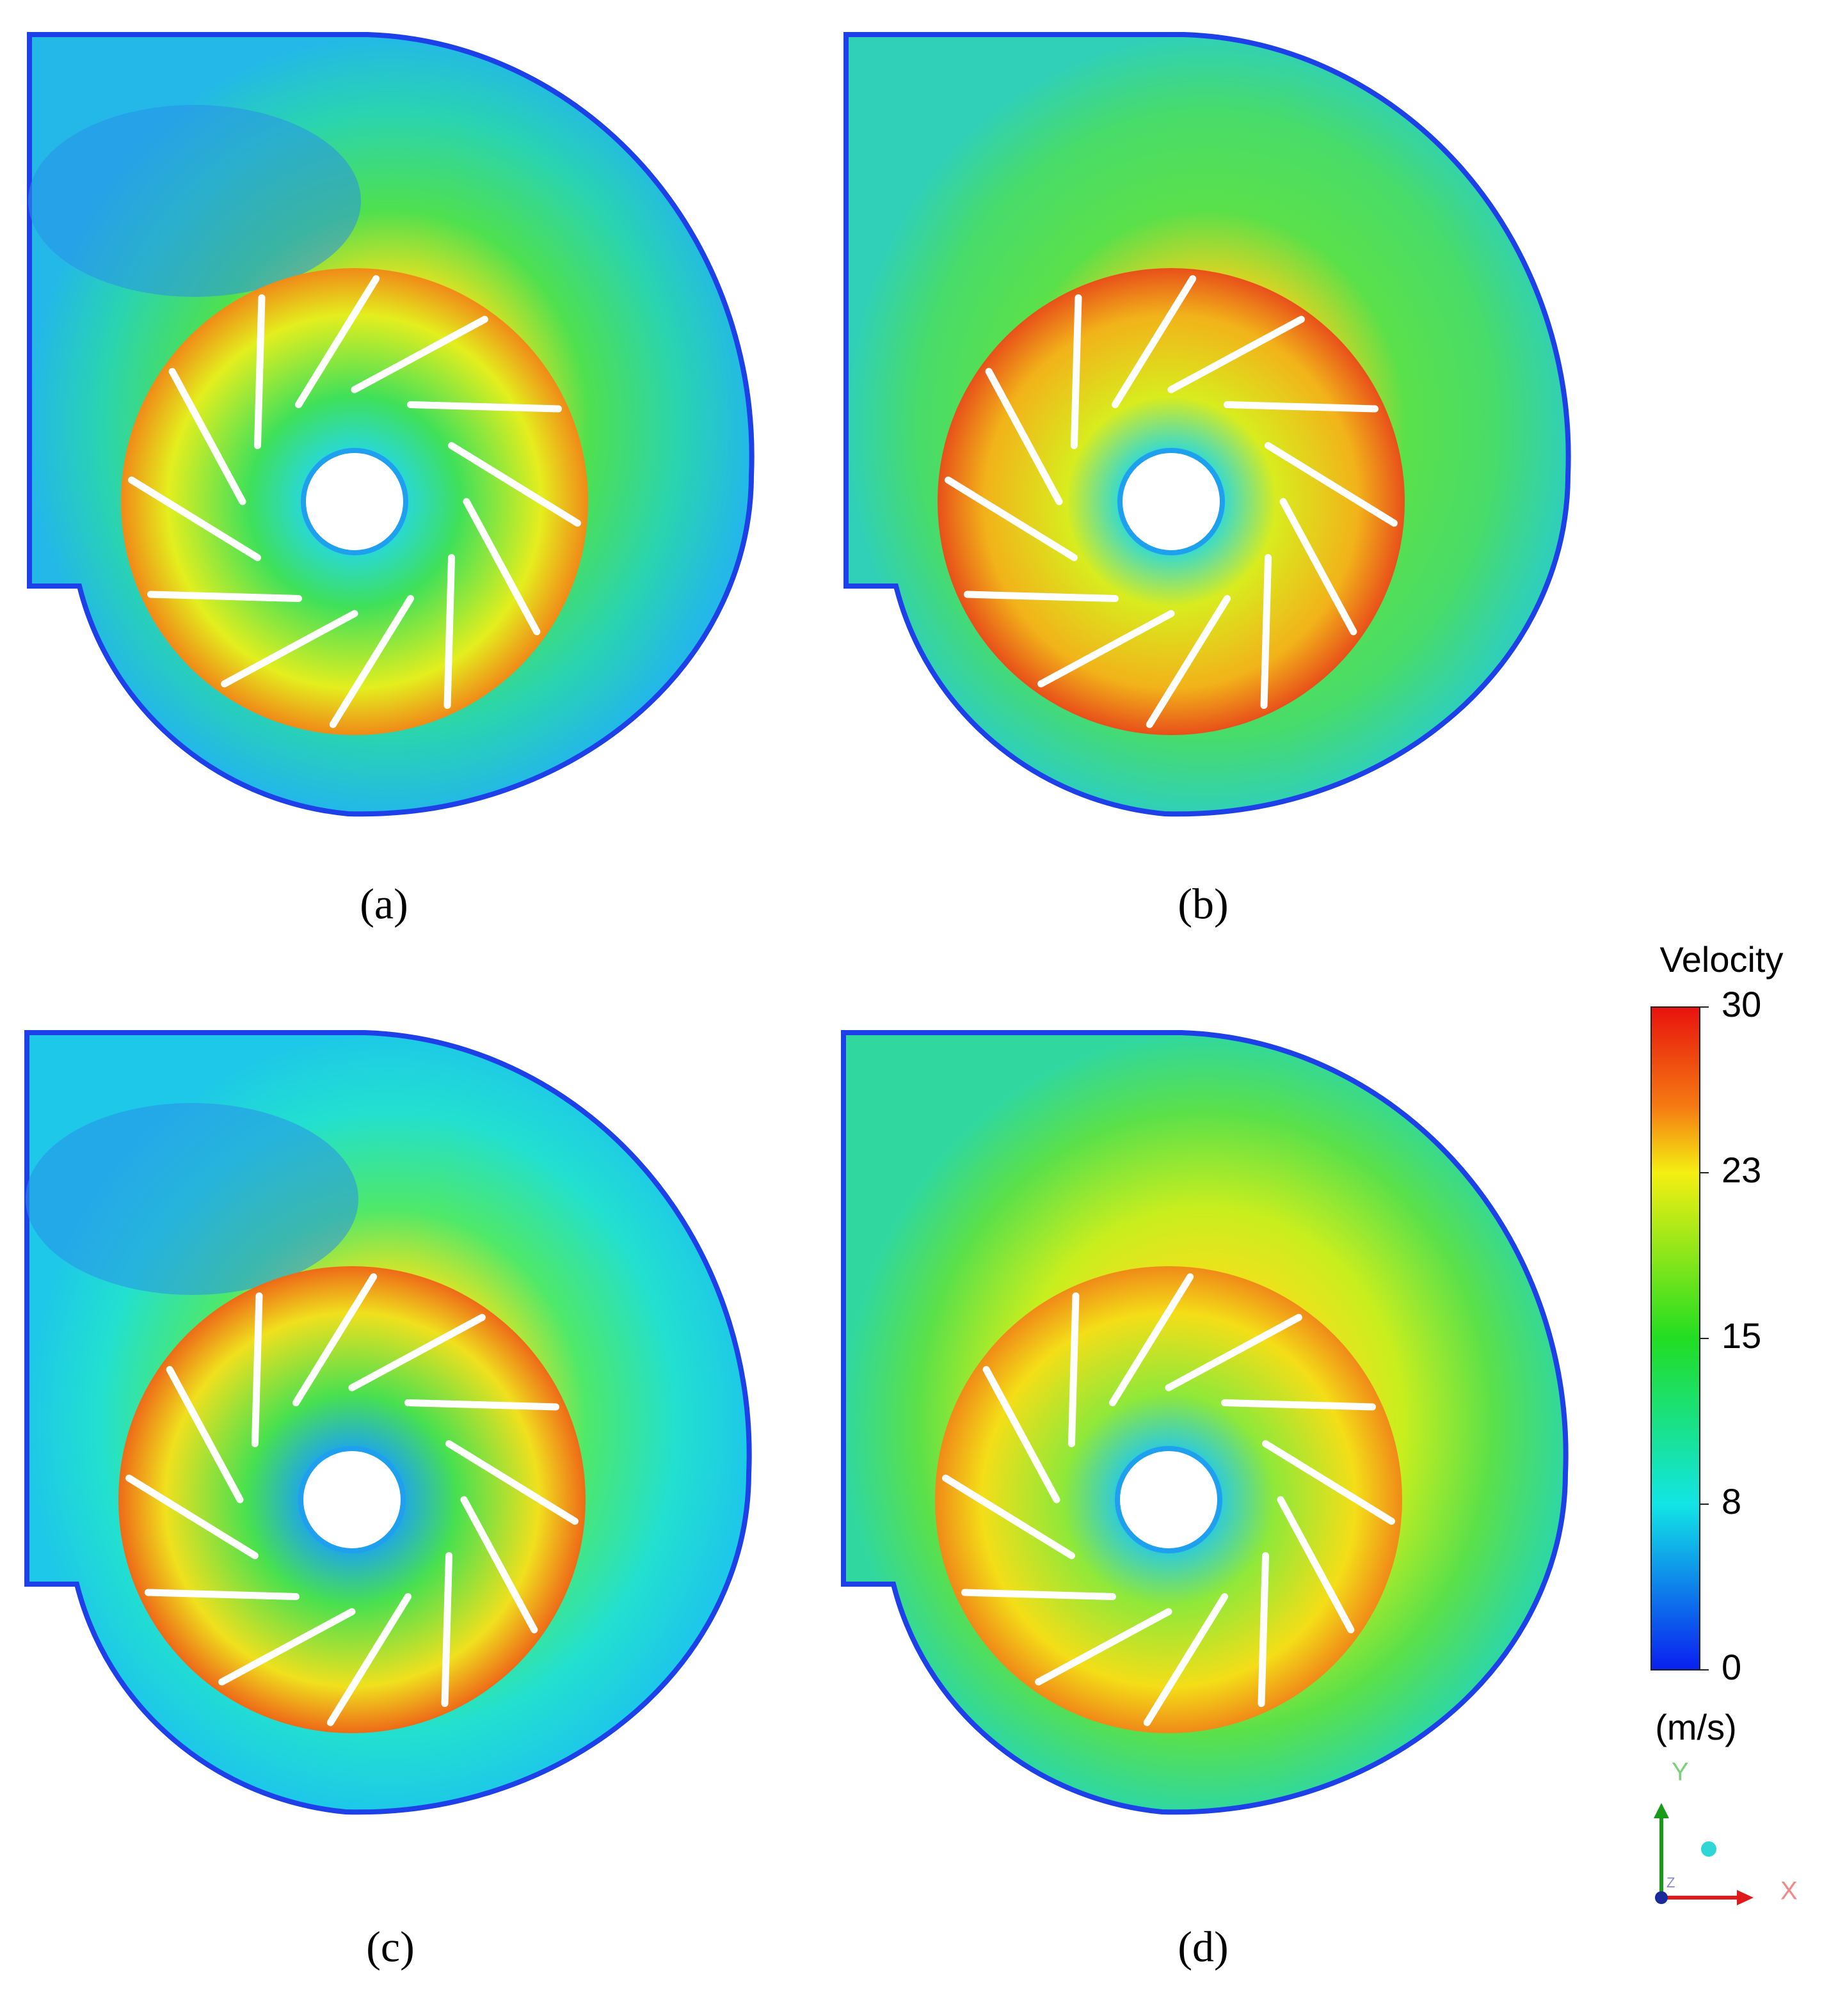 The width and height of the screenshot is (1822, 2016). I want to click on axis-triad: Y X Z, so click(1726, 1831).